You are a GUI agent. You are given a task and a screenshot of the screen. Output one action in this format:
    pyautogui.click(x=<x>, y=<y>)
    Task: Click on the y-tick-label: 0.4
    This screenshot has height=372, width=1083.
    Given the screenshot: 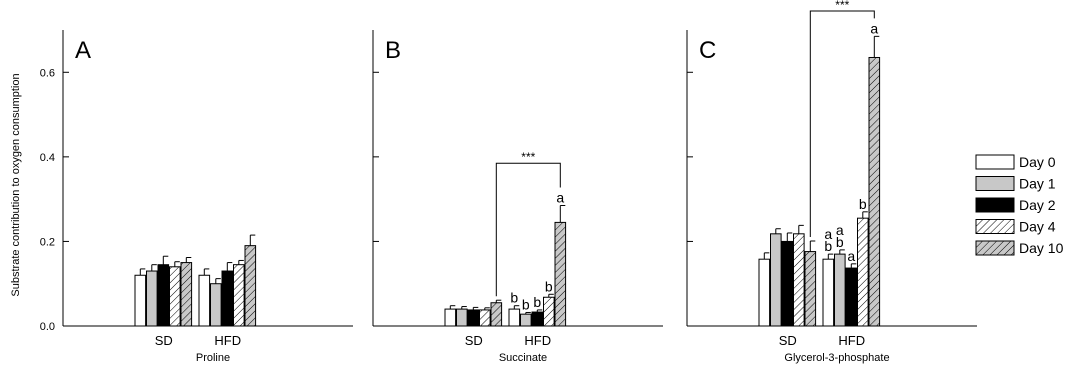 What is the action you would take?
    pyautogui.click(x=47, y=158)
    